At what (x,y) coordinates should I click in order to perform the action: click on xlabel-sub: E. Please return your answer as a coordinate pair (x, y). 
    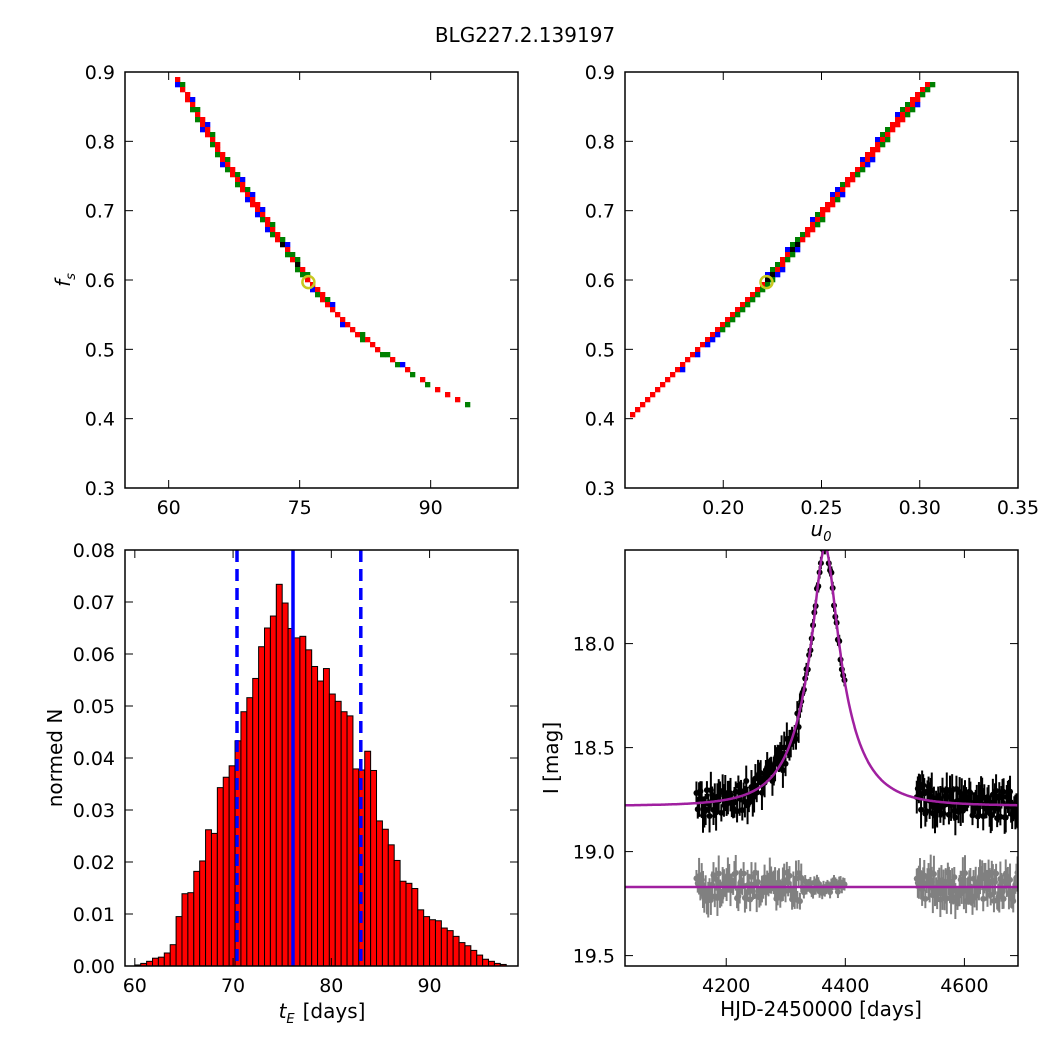
    Looking at the image, I should click on (290, 1019).